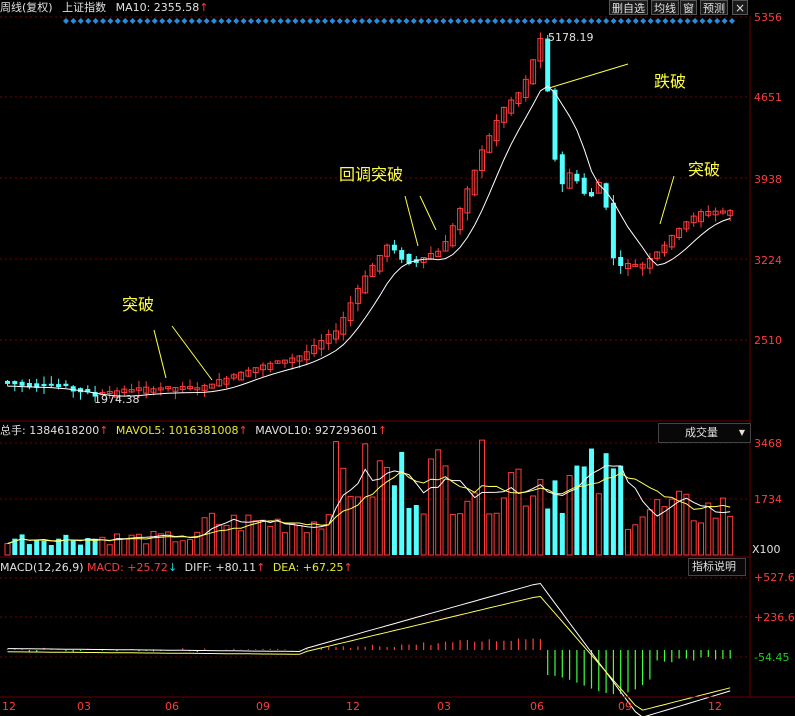 This screenshot has width=795, height=716. Describe the element at coordinates (9, 706) in the screenshot. I see `x-axis-label: 12` at that location.